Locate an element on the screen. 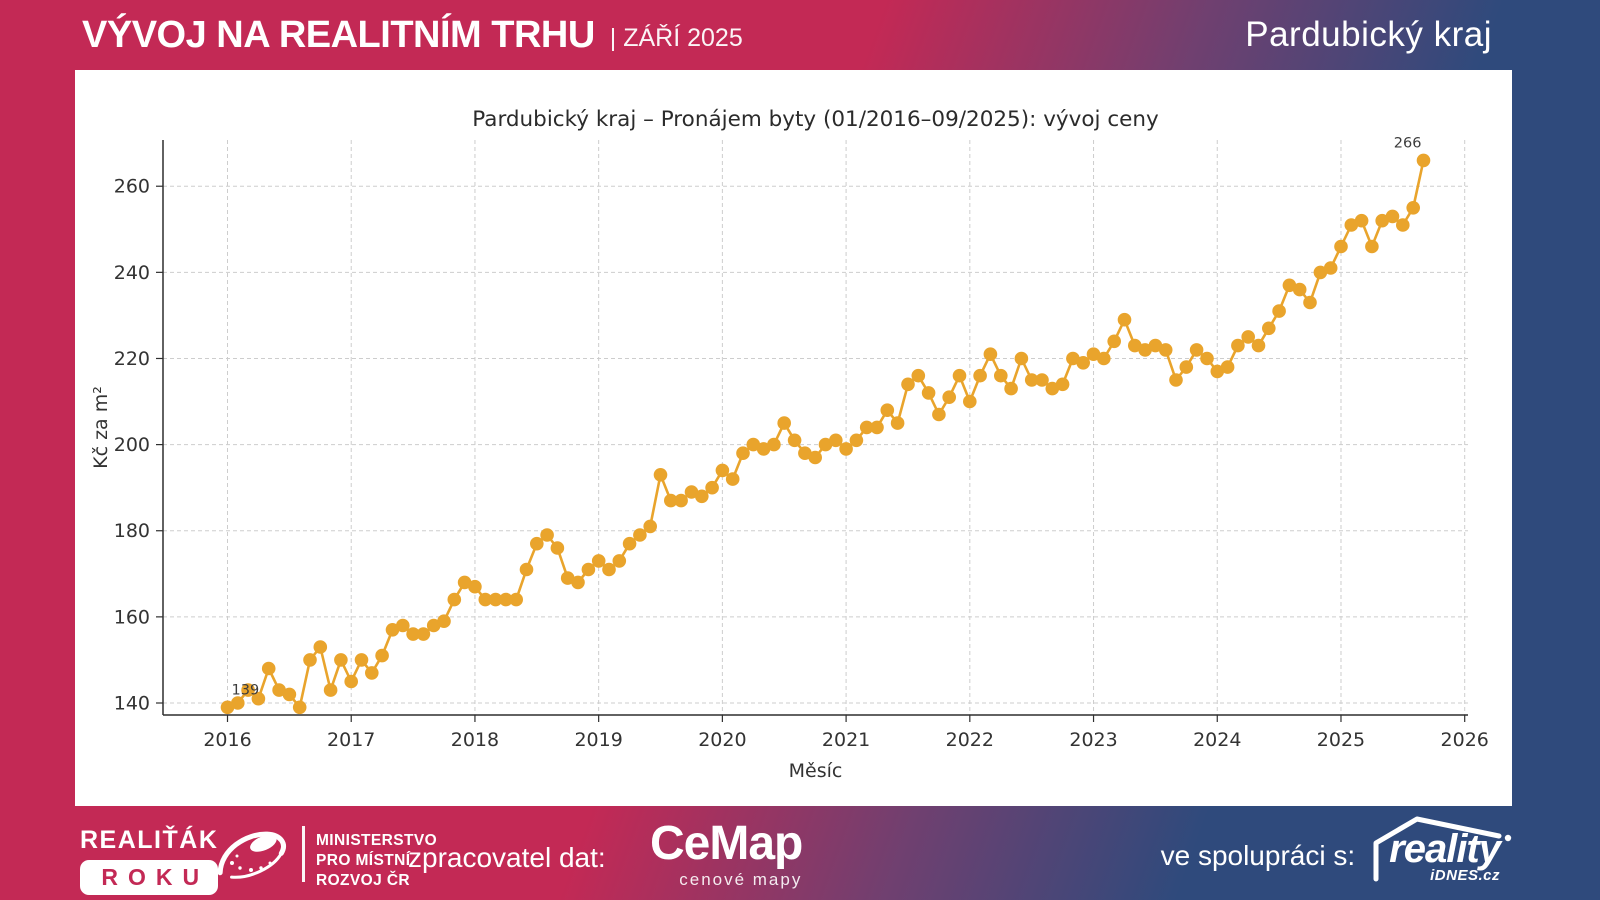 This screenshot has height=900, width=1600. y-tick-label: 200 is located at coordinates (132, 445).